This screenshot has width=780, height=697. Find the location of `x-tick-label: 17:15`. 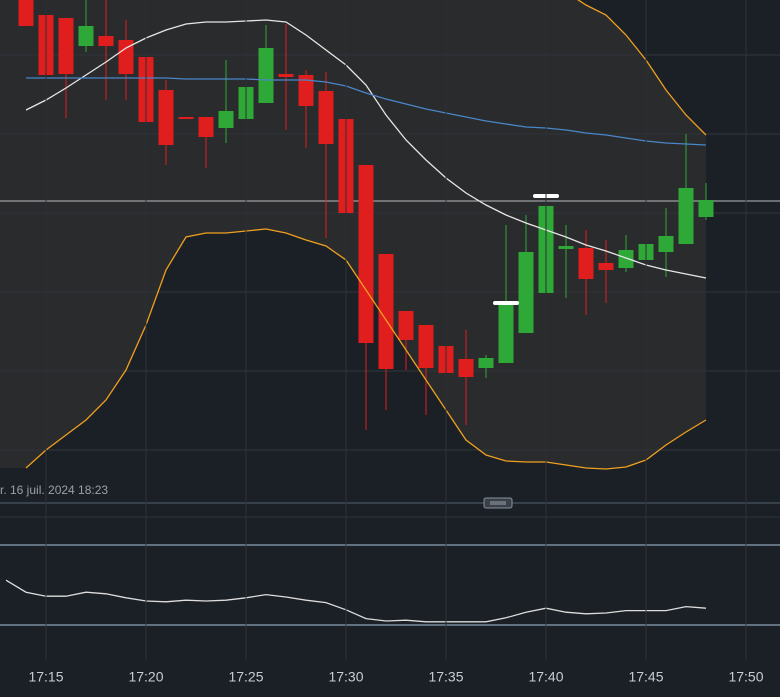

x-tick-label: 17:15 is located at coordinates (45, 677).